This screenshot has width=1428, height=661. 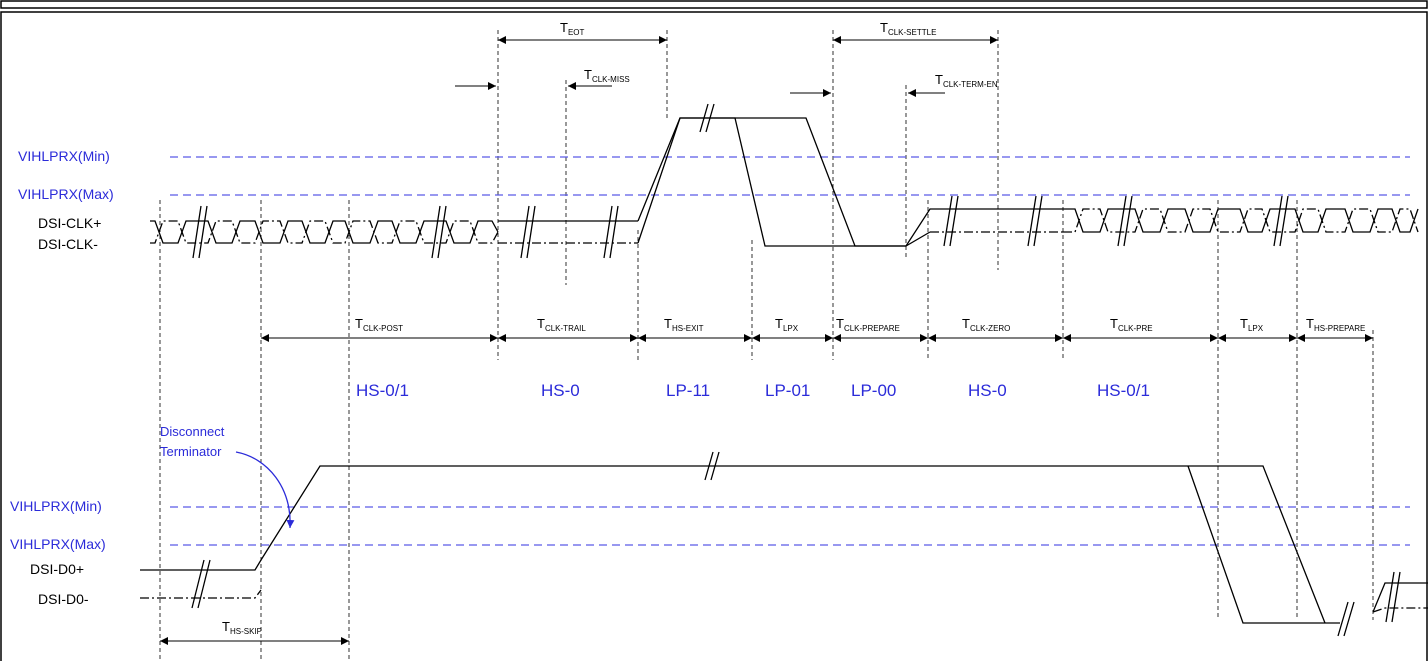 What do you see at coordinates (64, 156) in the screenshot?
I see `clk-vih-min-label: VIHLPRX(Min)` at bounding box center [64, 156].